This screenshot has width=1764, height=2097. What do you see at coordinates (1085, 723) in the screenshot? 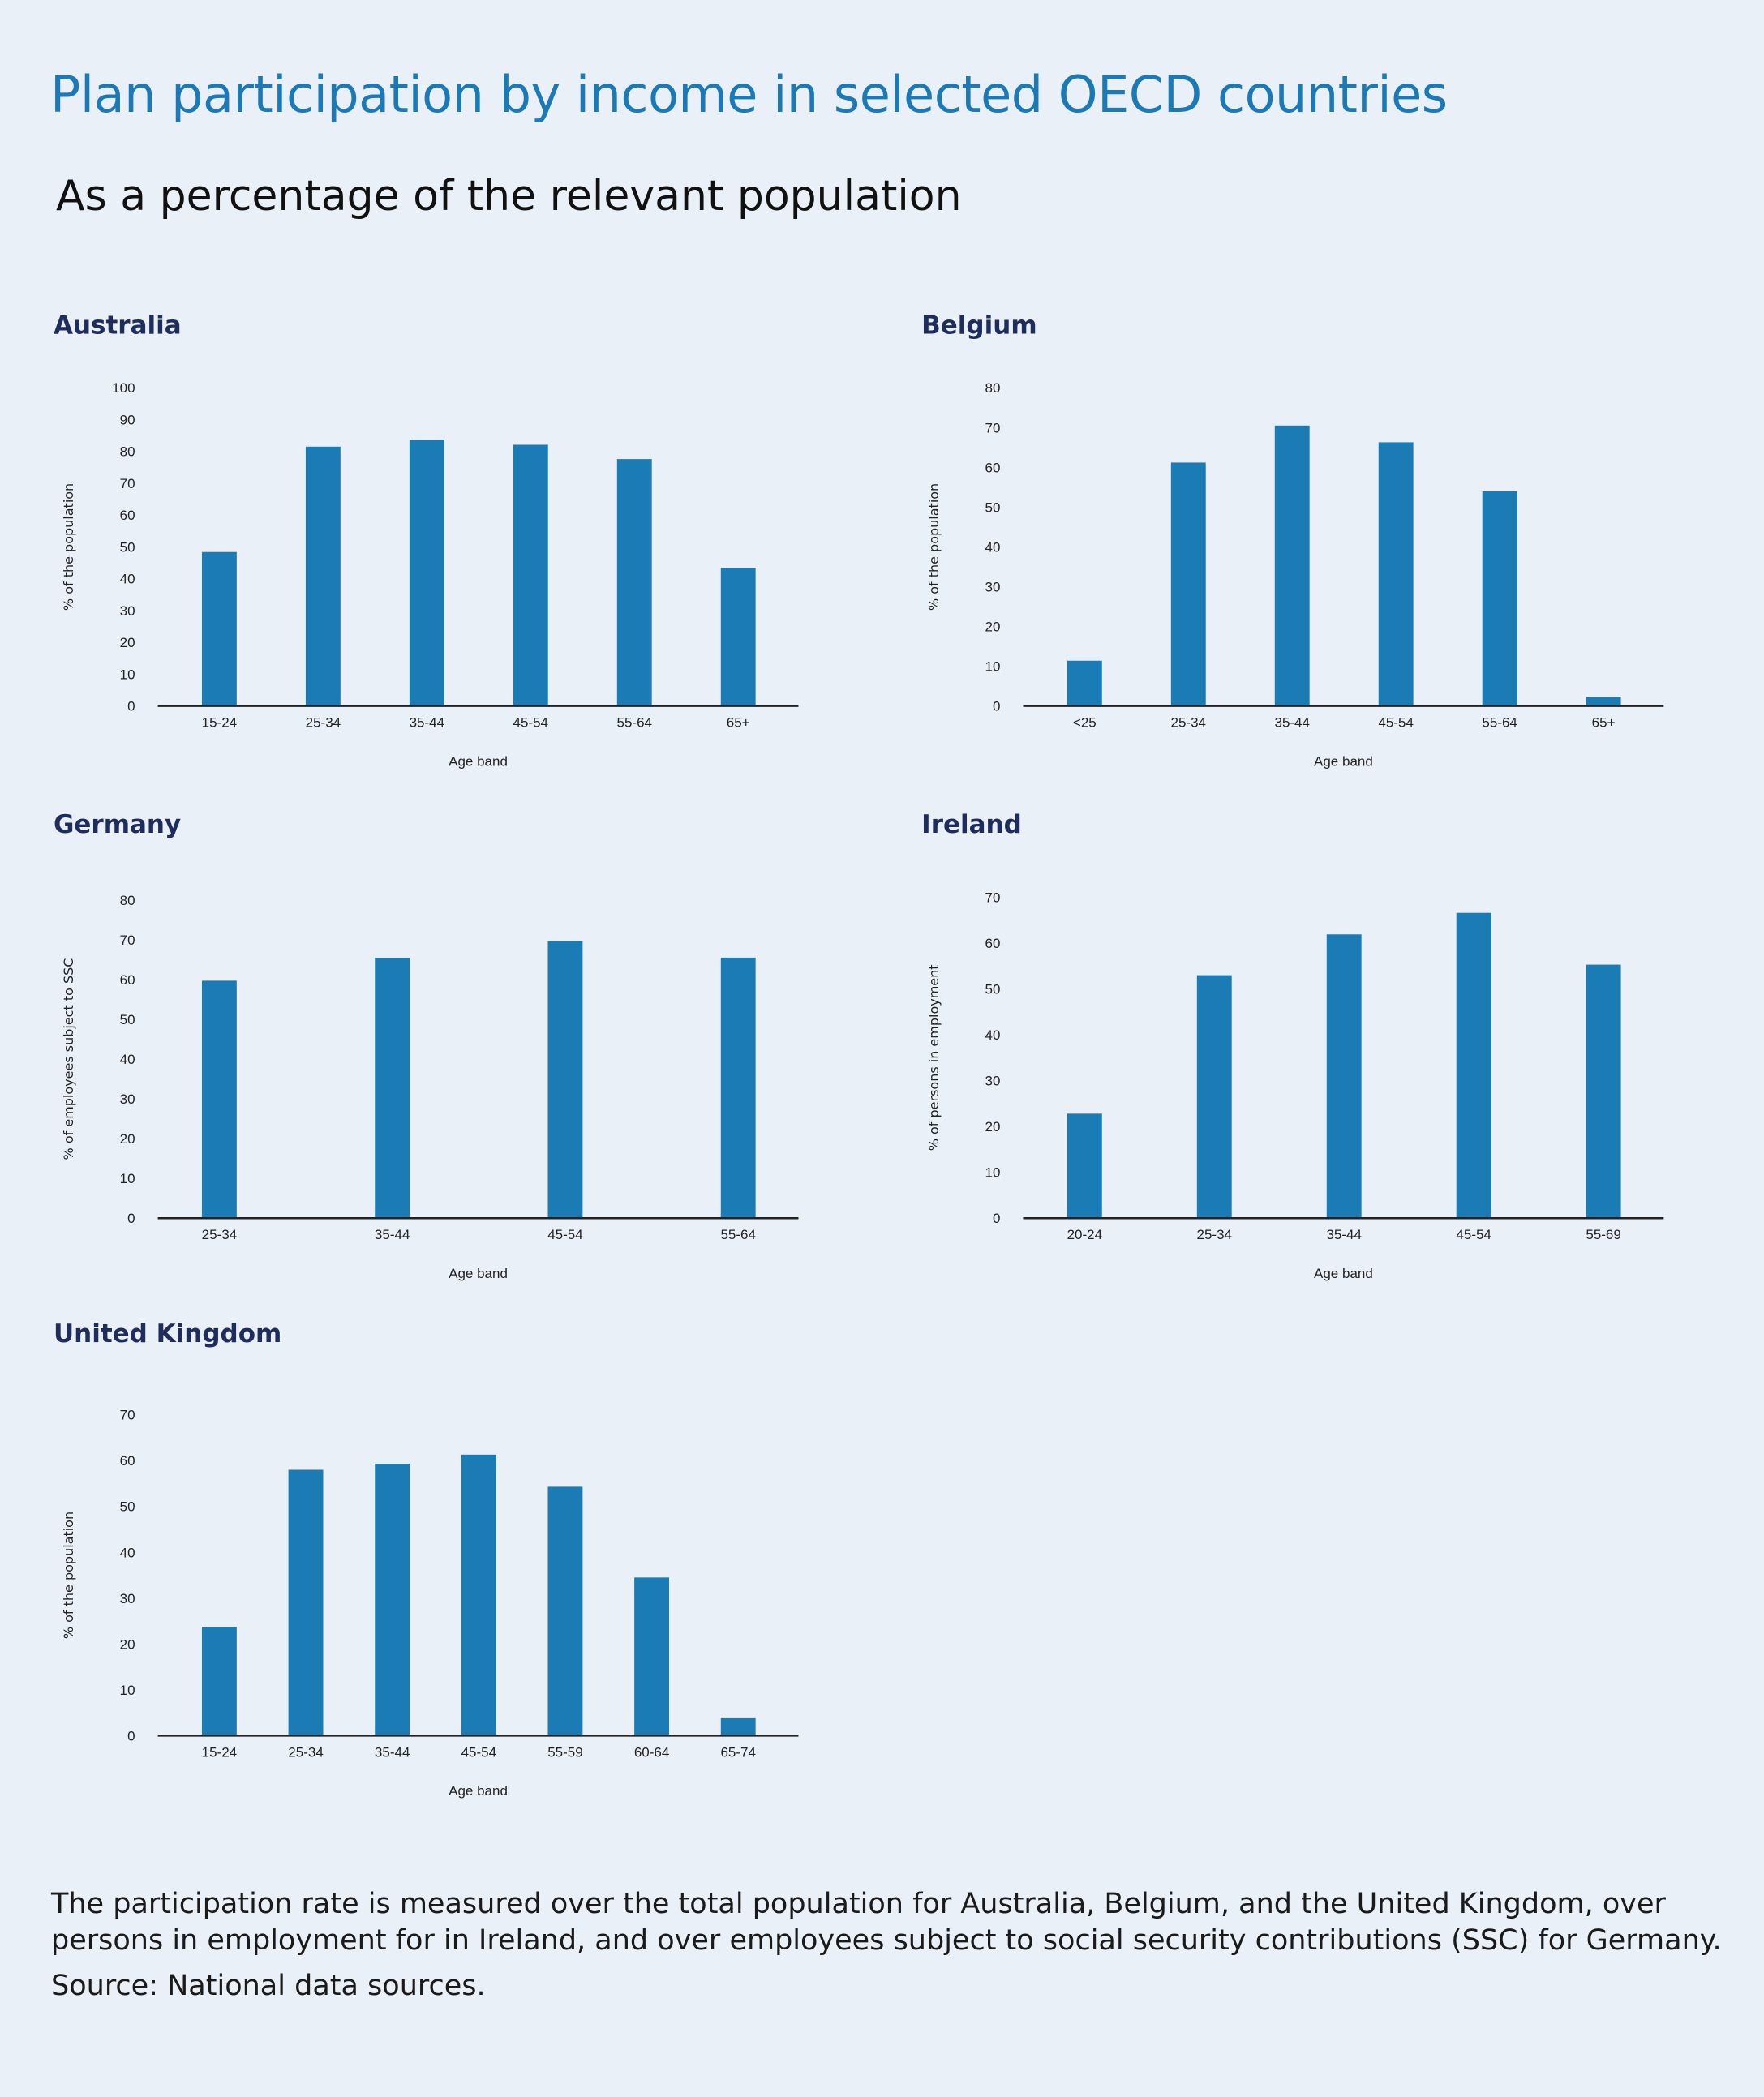
I see `x-tick-label: <25` at bounding box center [1085, 723].